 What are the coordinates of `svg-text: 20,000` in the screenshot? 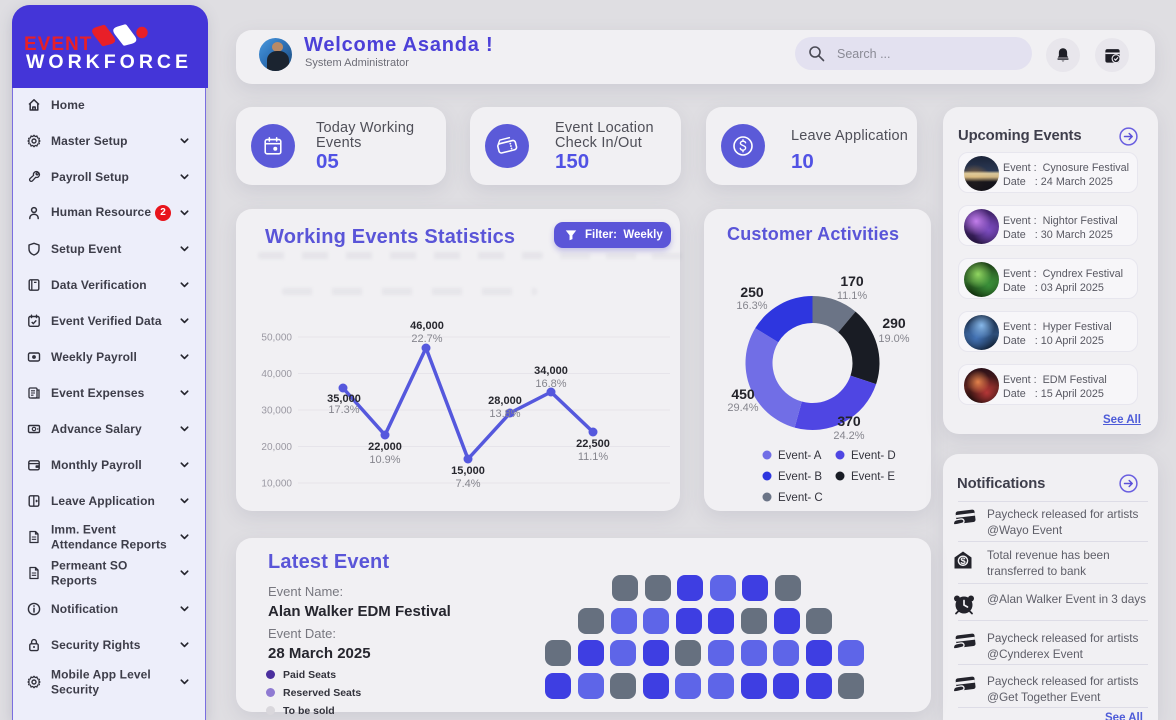 It's located at (276, 447).